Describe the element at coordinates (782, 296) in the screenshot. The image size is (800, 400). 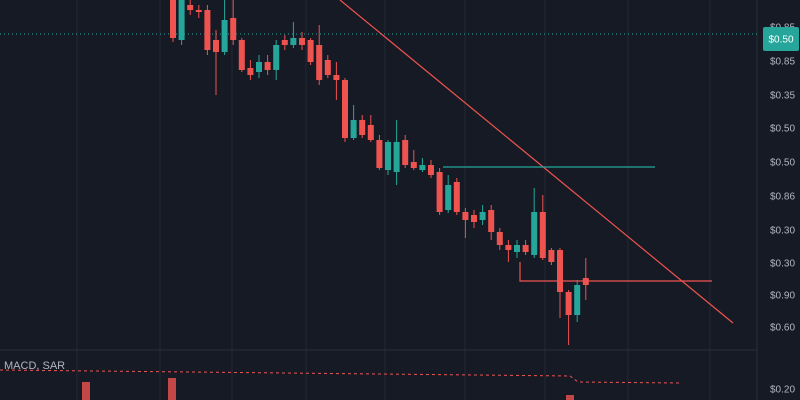
I see `price-axis-label: $0.90` at that location.